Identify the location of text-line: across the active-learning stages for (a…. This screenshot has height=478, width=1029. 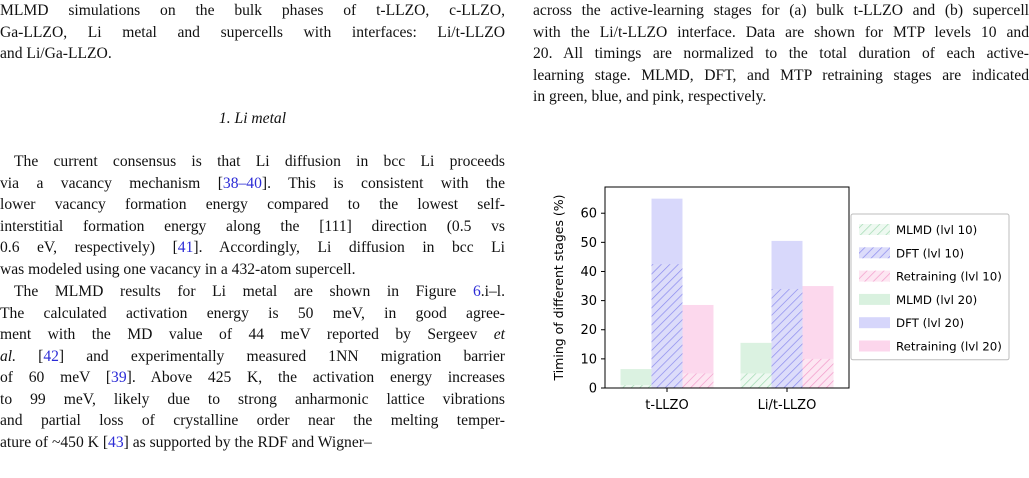
(781, 10).